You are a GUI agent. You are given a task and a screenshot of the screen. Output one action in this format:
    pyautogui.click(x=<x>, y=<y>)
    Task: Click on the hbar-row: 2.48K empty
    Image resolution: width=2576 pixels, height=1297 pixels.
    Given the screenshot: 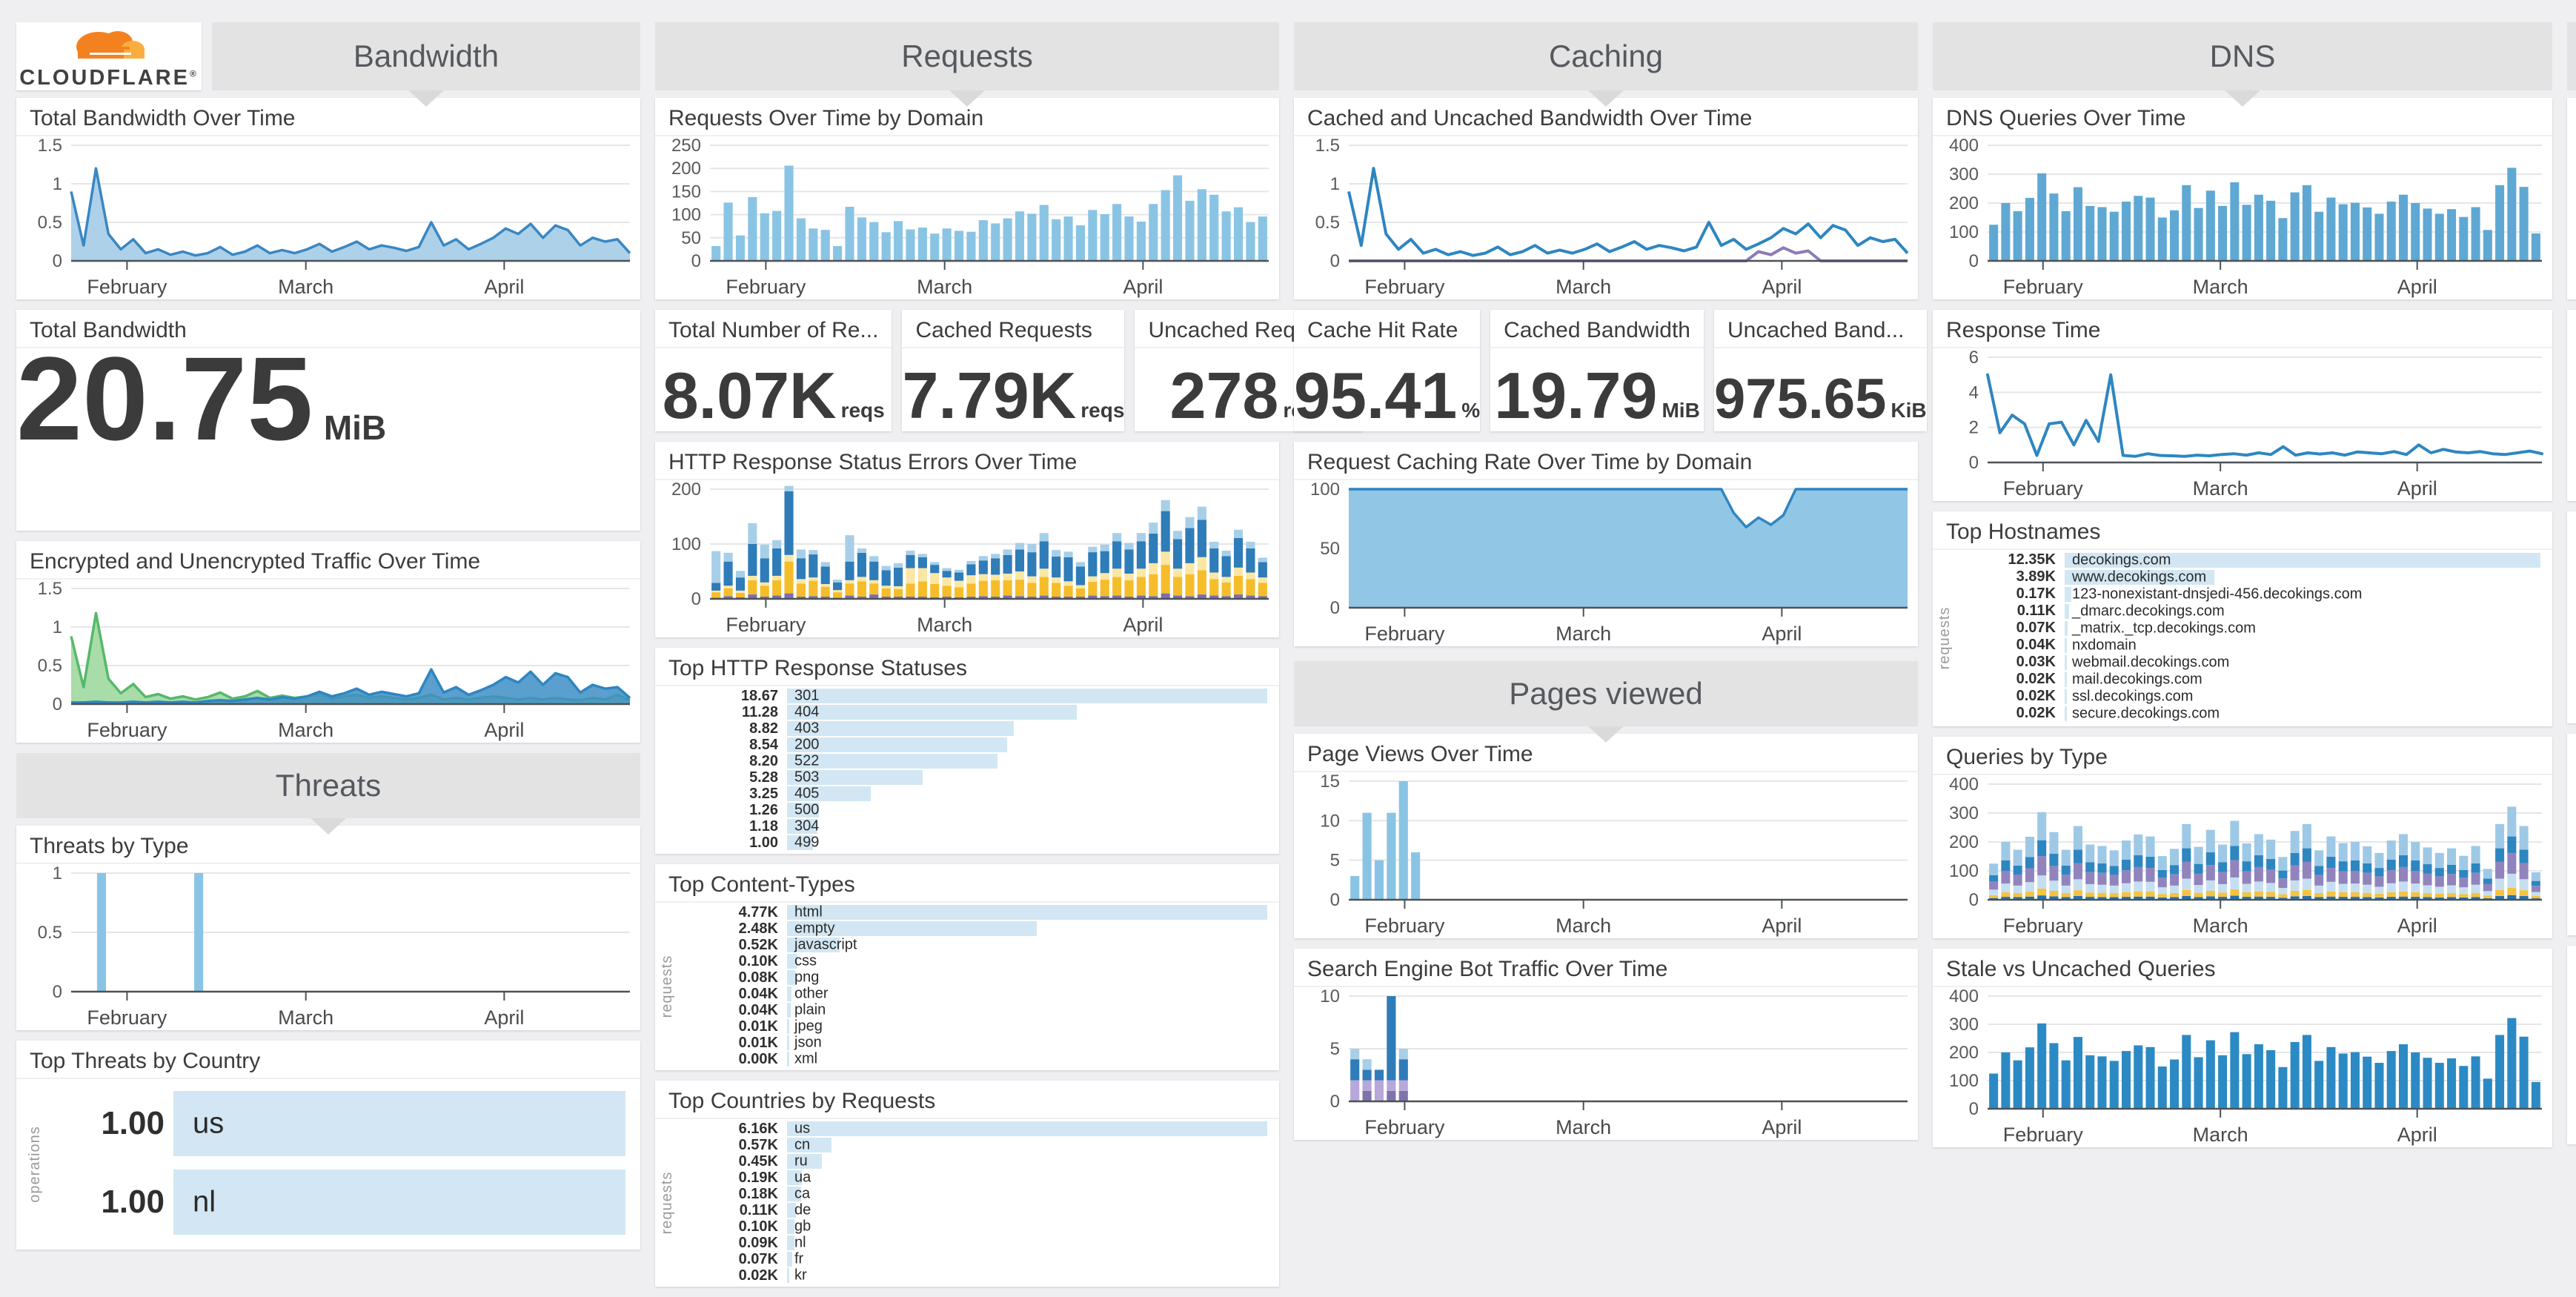 What is the action you would take?
    pyautogui.click(x=973, y=928)
    